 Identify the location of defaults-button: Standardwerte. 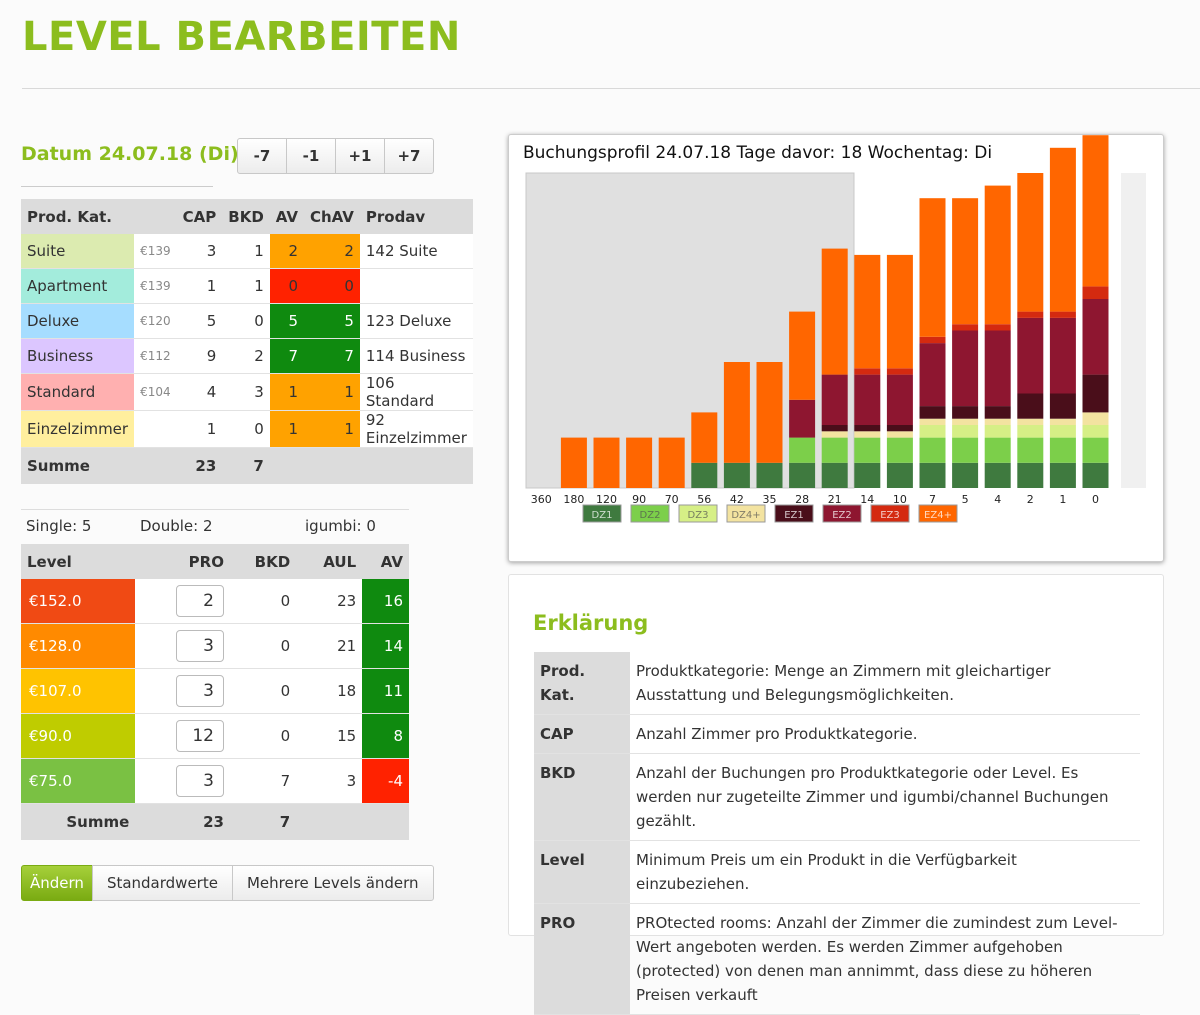
(162, 883).